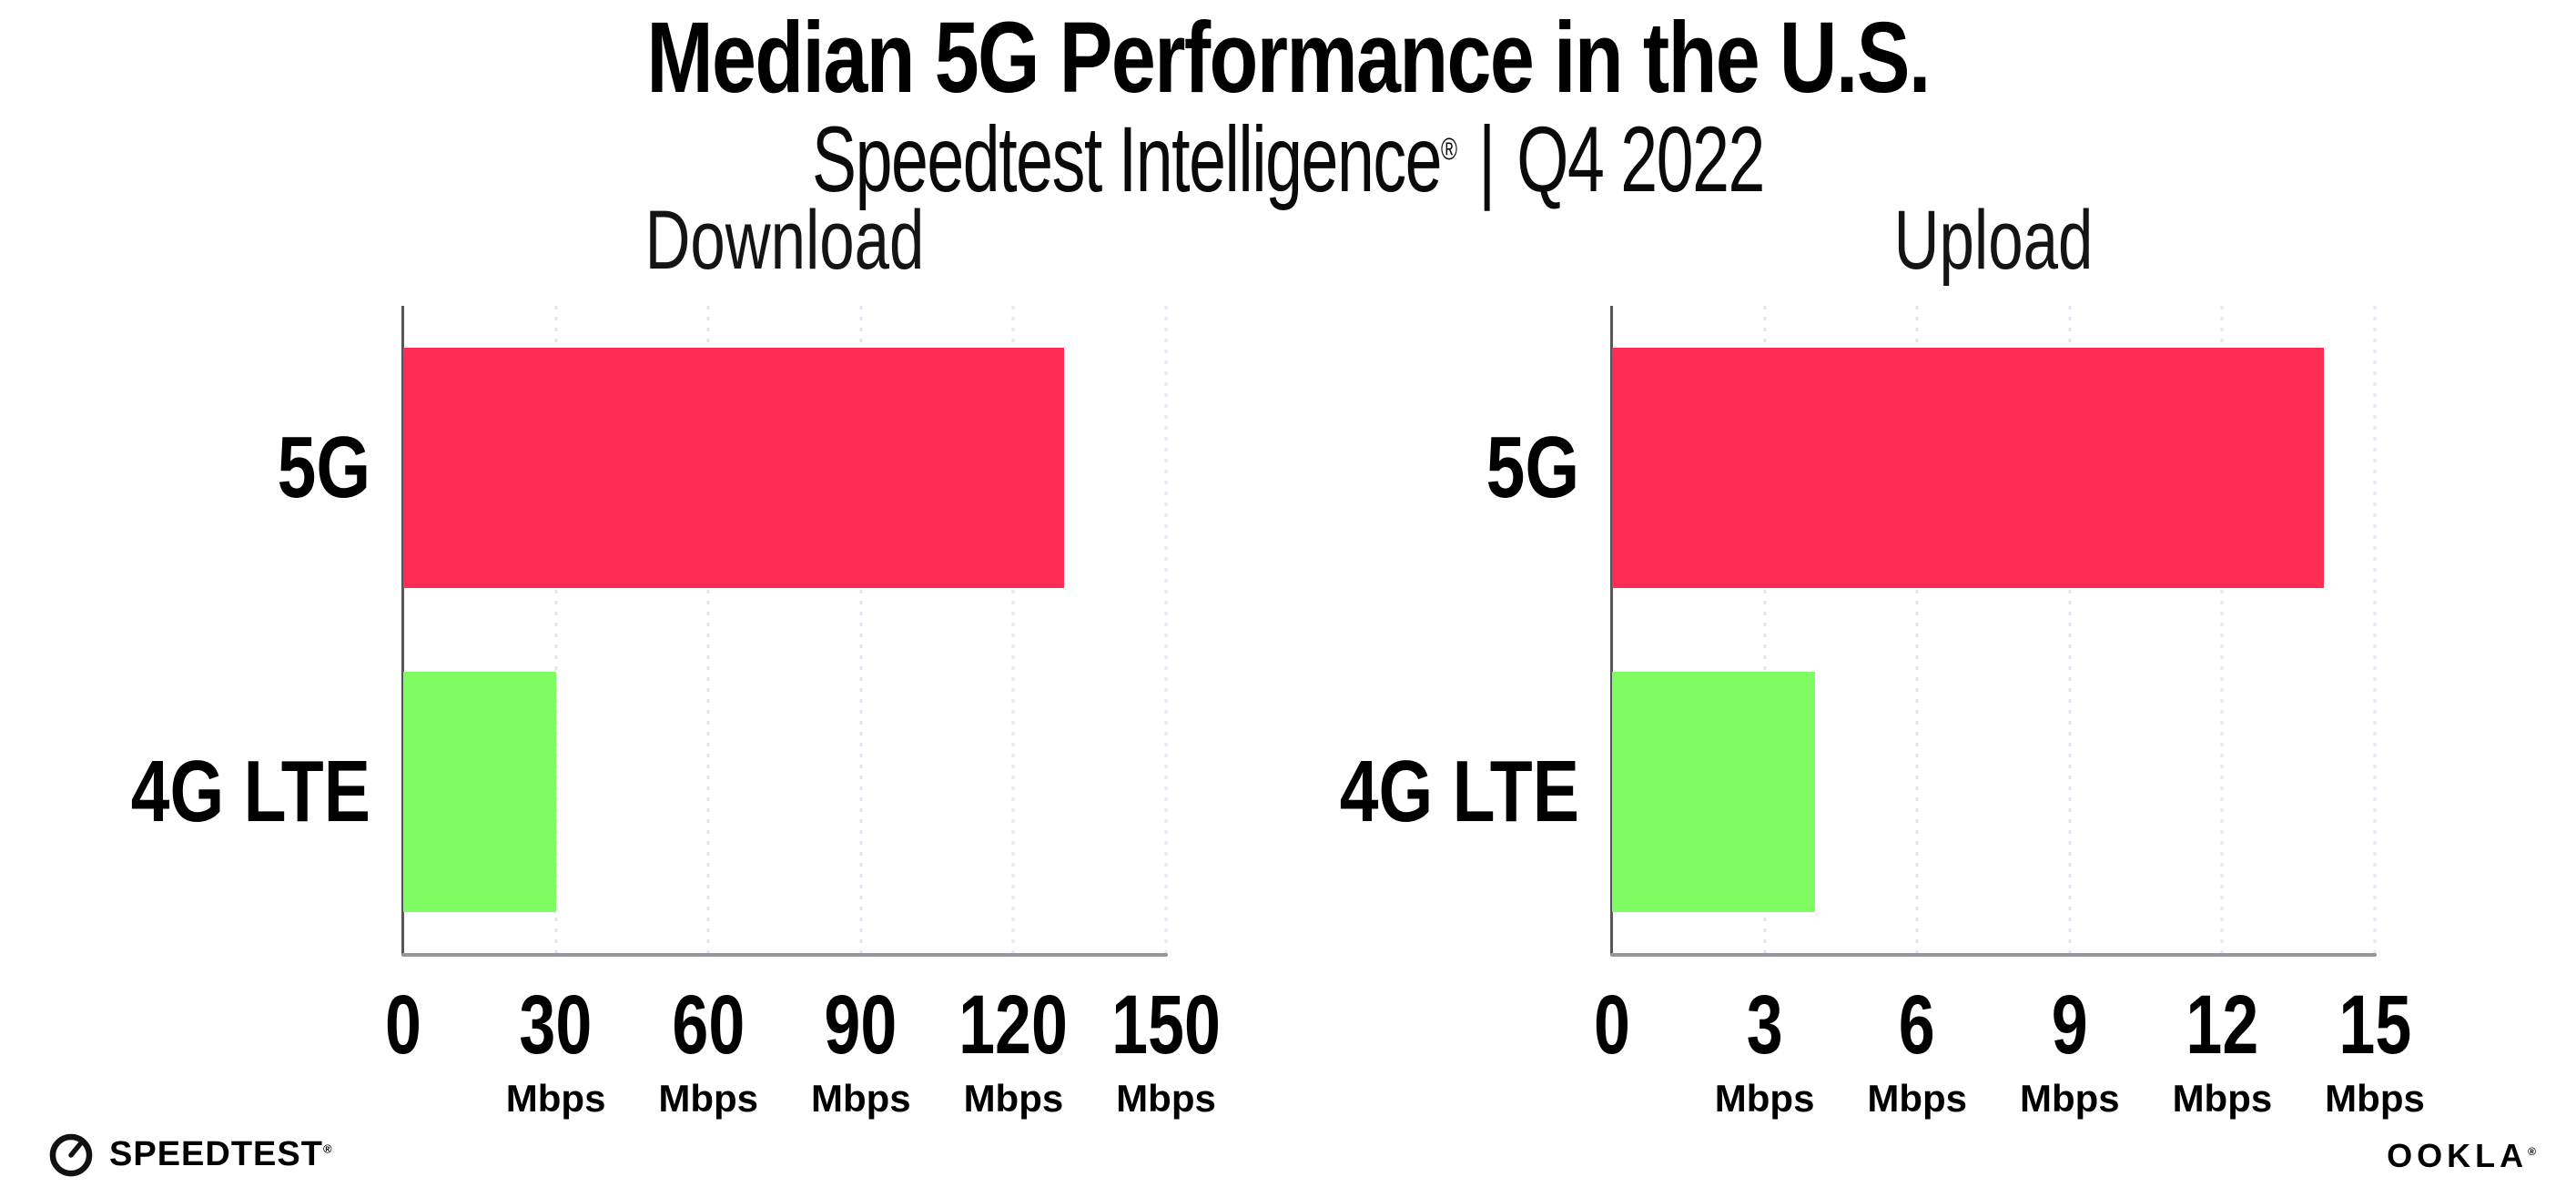  I want to click on x-tick-value: 120, so click(1013, 1025).